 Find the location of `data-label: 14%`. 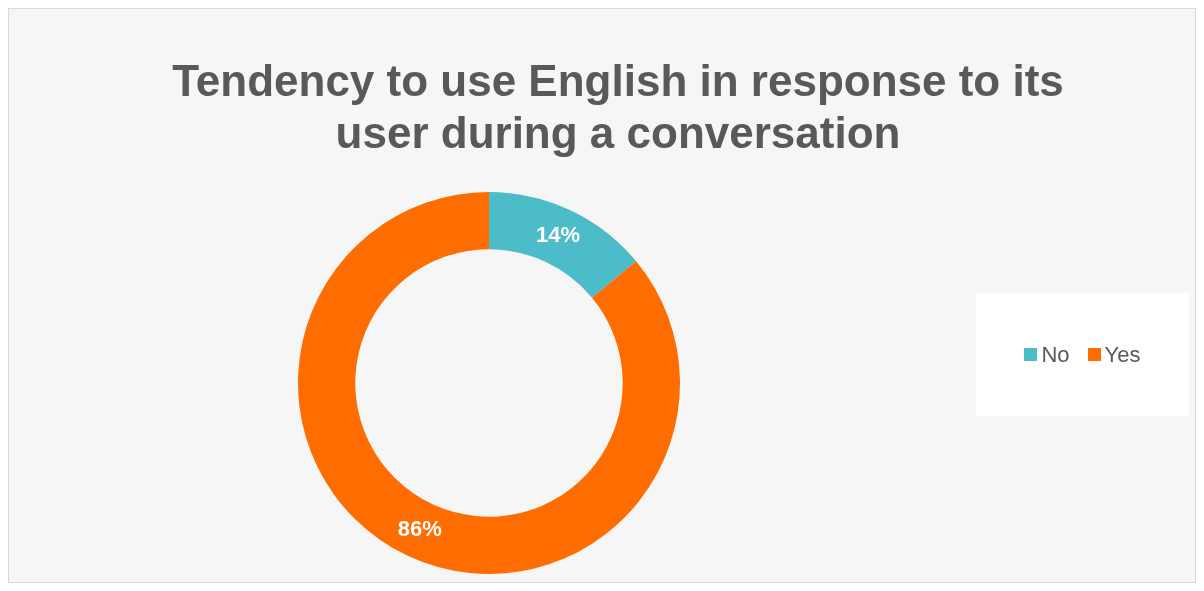

data-label: 14% is located at coordinates (558, 235).